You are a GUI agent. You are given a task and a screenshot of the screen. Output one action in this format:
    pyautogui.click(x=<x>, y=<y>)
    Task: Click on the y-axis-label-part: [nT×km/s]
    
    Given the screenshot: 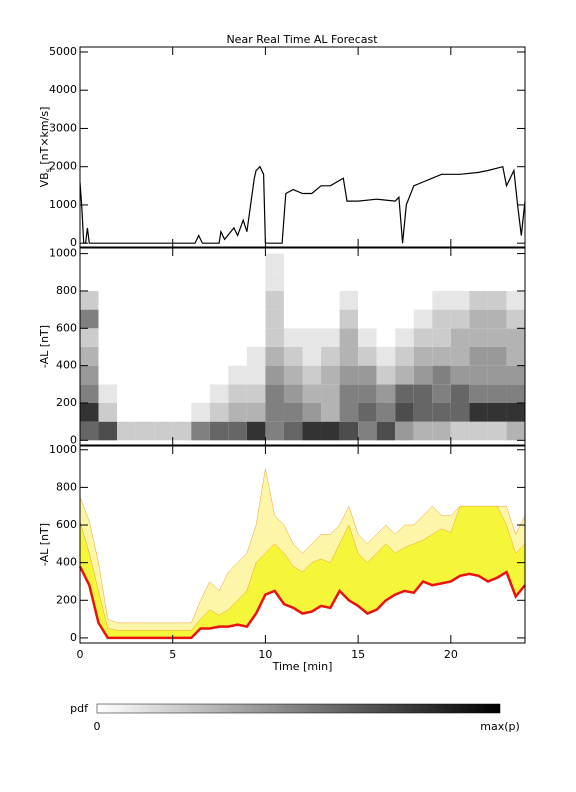 What is the action you would take?
    pyautogui.click(x=44, y=138)
    